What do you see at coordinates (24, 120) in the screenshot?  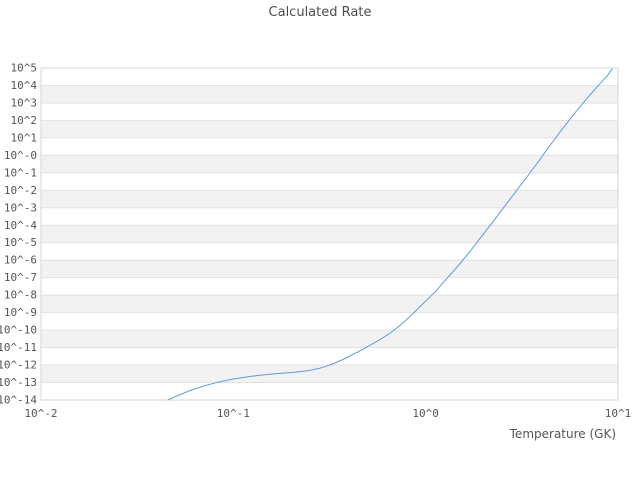 I see `y-tick-label: 10^2` at bounding box center [24, 120].